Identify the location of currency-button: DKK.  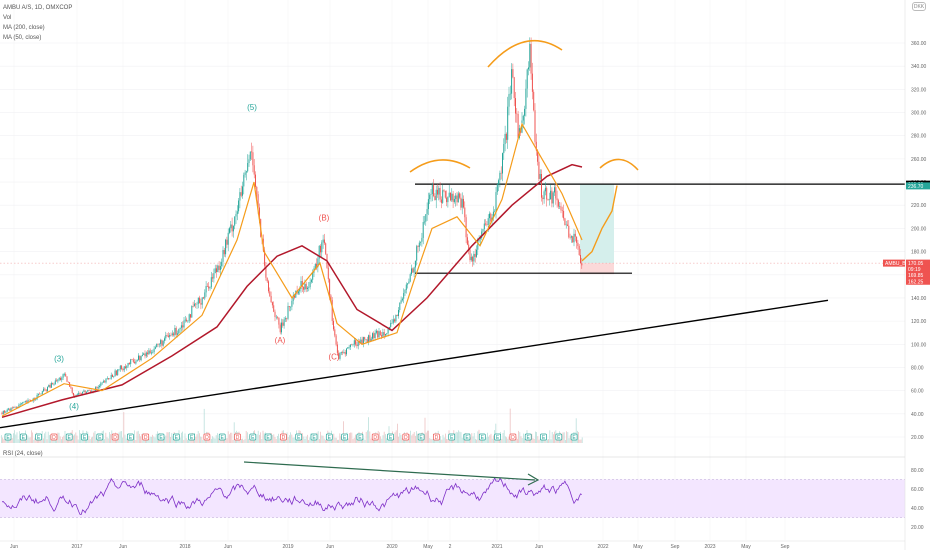
(919, 6).